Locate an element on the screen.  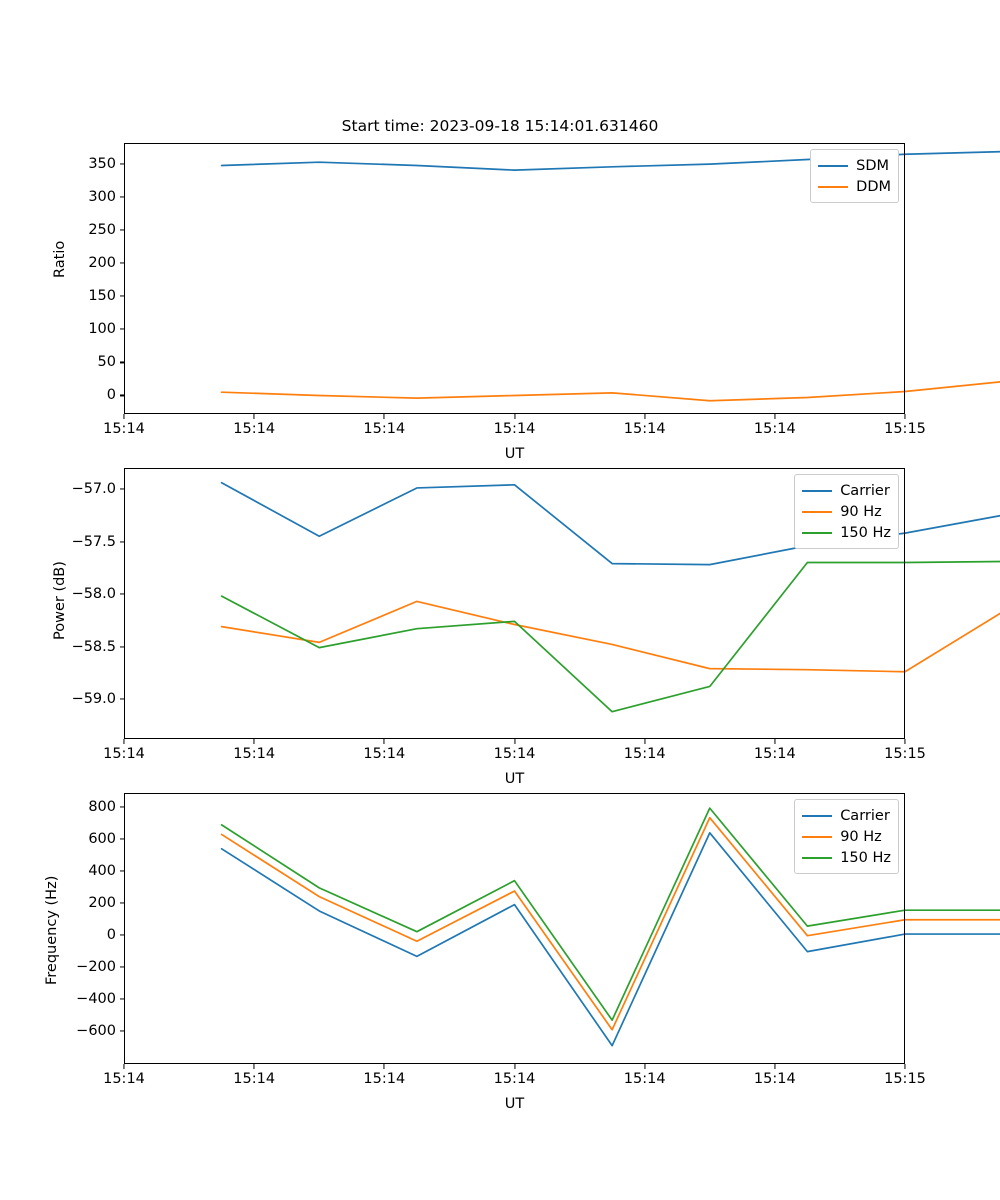
frequency-x-label: UT is located at coordinates (514, 1104).